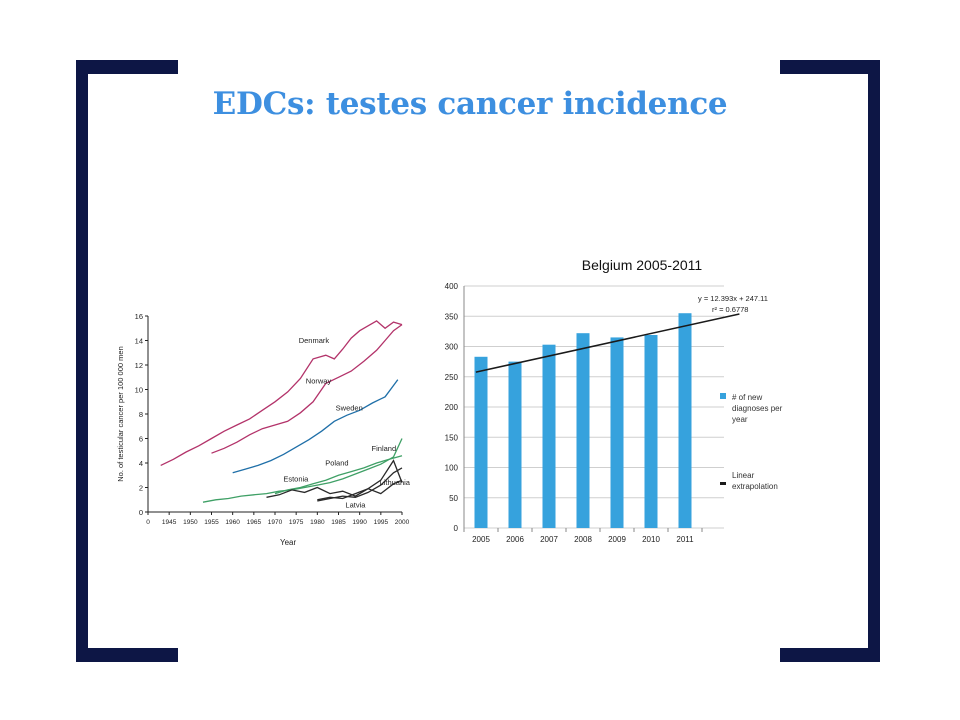 The height and width of the screenshot is (720, 960). Describe the element at coordinates (336, 463) in the screenshot. I see `series-label-poland: Poland` at that location.